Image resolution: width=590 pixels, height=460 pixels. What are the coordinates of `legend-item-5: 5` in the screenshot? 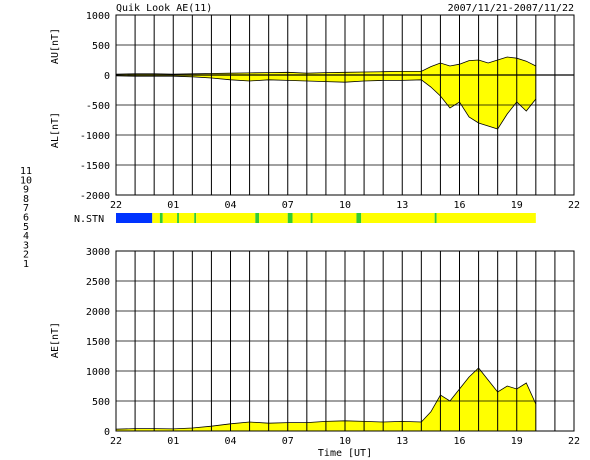 It's located at (26, 227).